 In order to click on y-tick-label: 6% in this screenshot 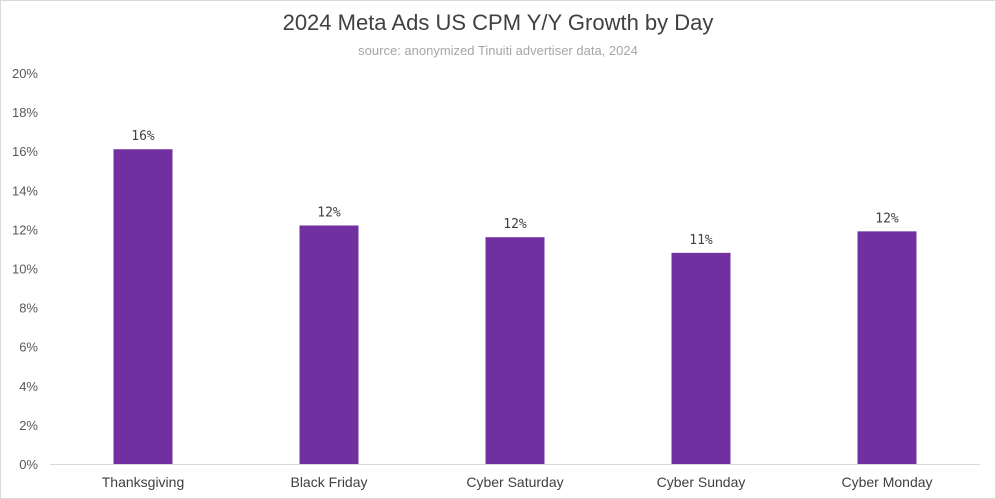, I will do `click(28, 347)`.